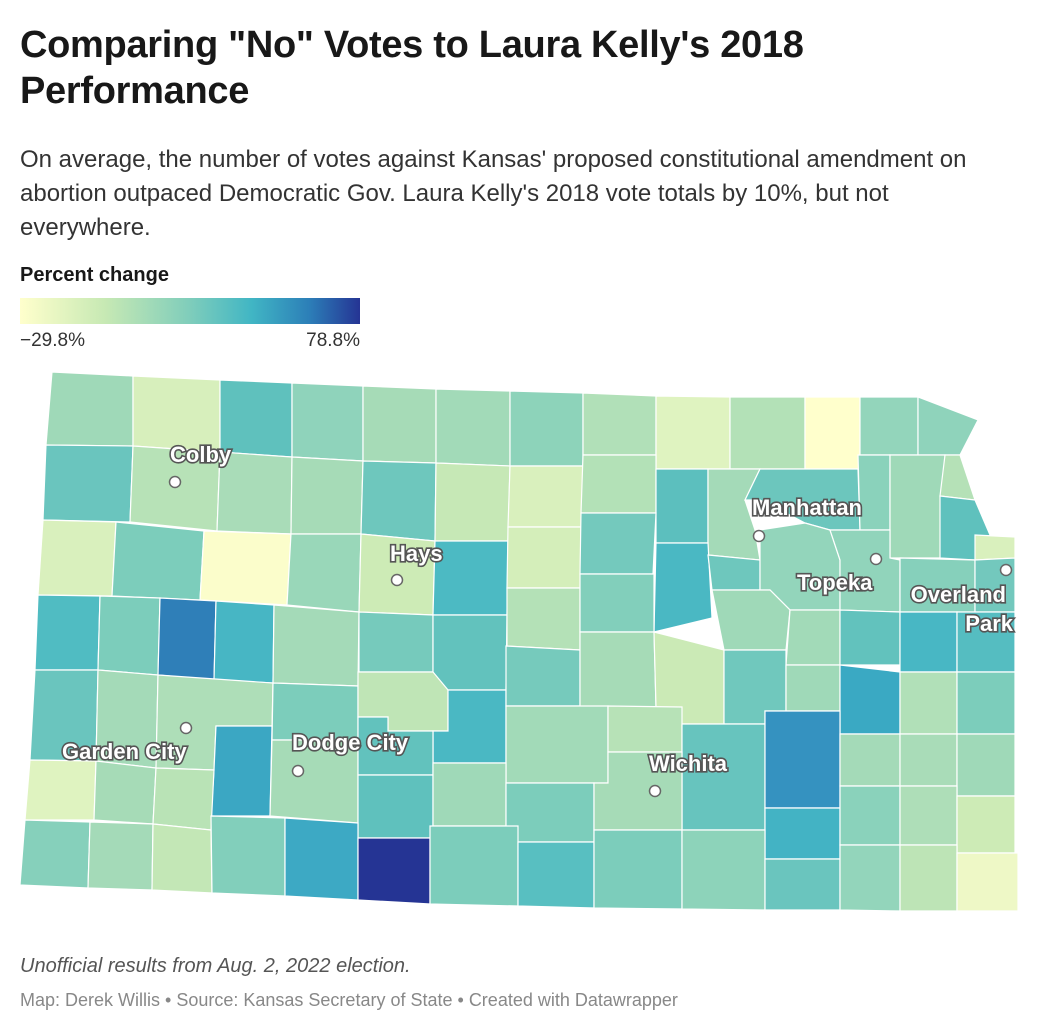 The width and height of the screenshot is (1040, 1036). Describe the element at coordinates (573, 1000) in the screenshot. I see `byline-created: Created with Datawrapper` at that location.